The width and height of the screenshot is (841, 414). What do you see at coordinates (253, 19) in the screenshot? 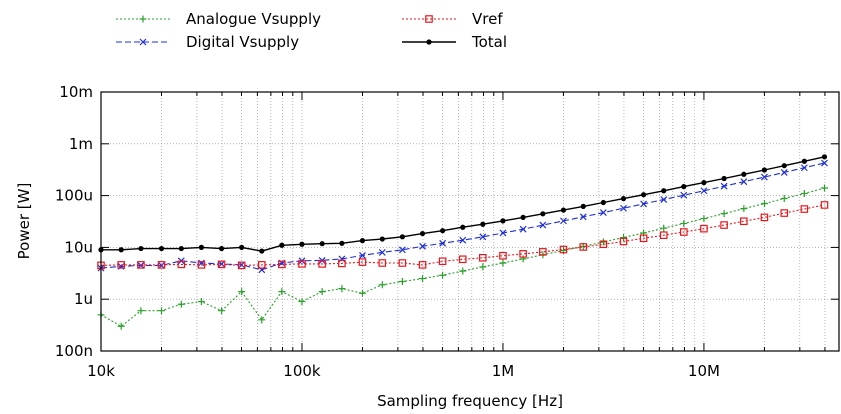
I see `legend-label: Analogue Vsupply` at bounding box center [253, 19].